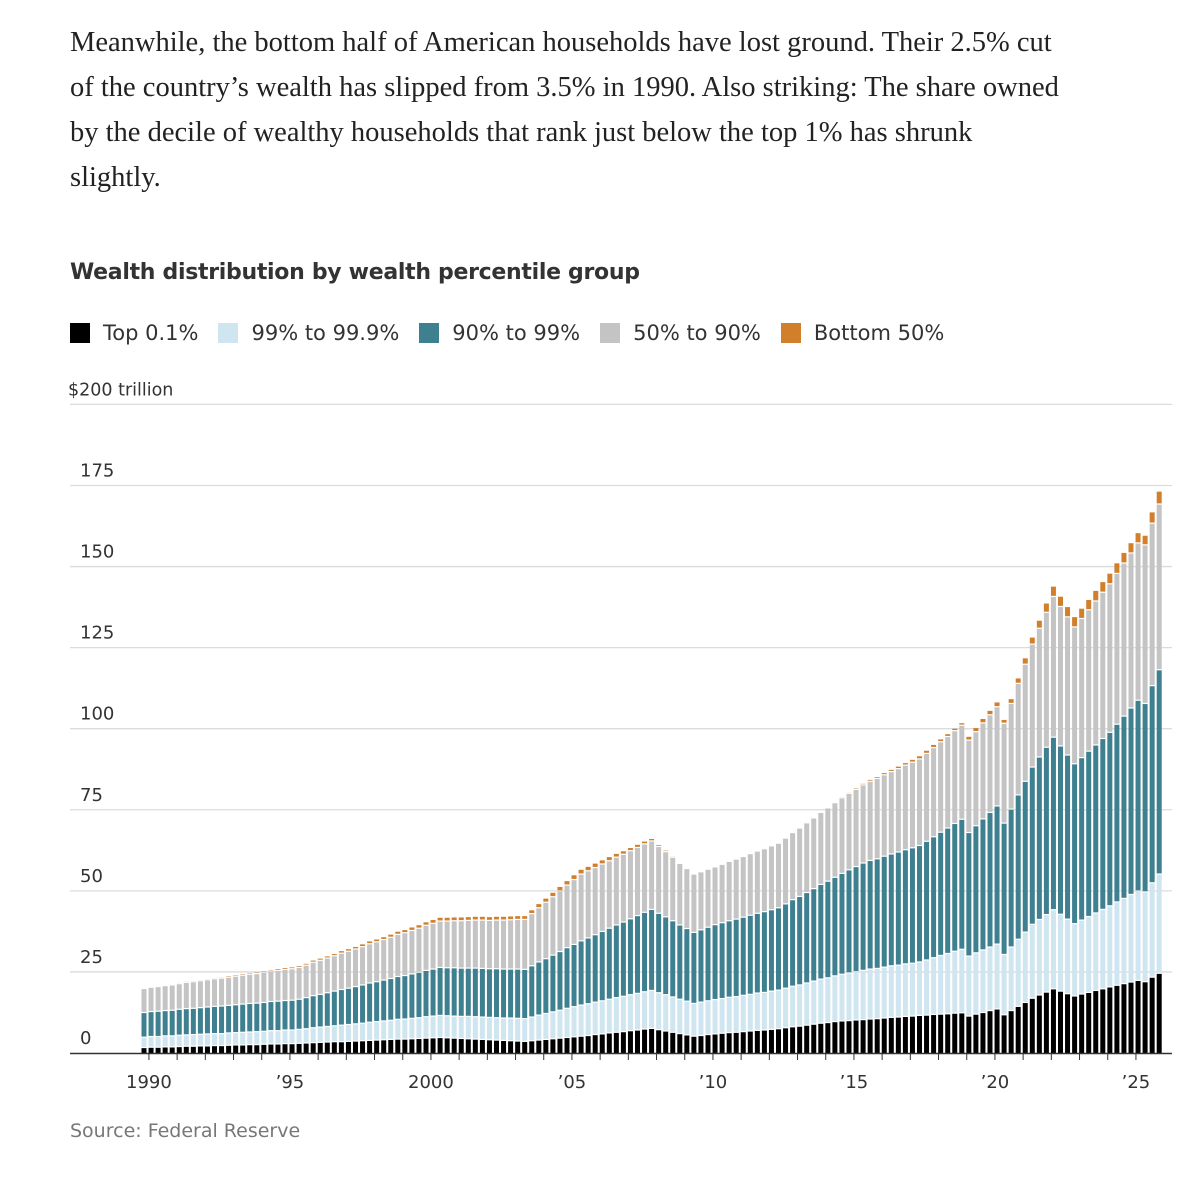 This screenshot has width=1200, height=1180. Describe the element at coordinates (151, 333) in the screenshot. I see `legend-label: Top 0.1%` at that location.